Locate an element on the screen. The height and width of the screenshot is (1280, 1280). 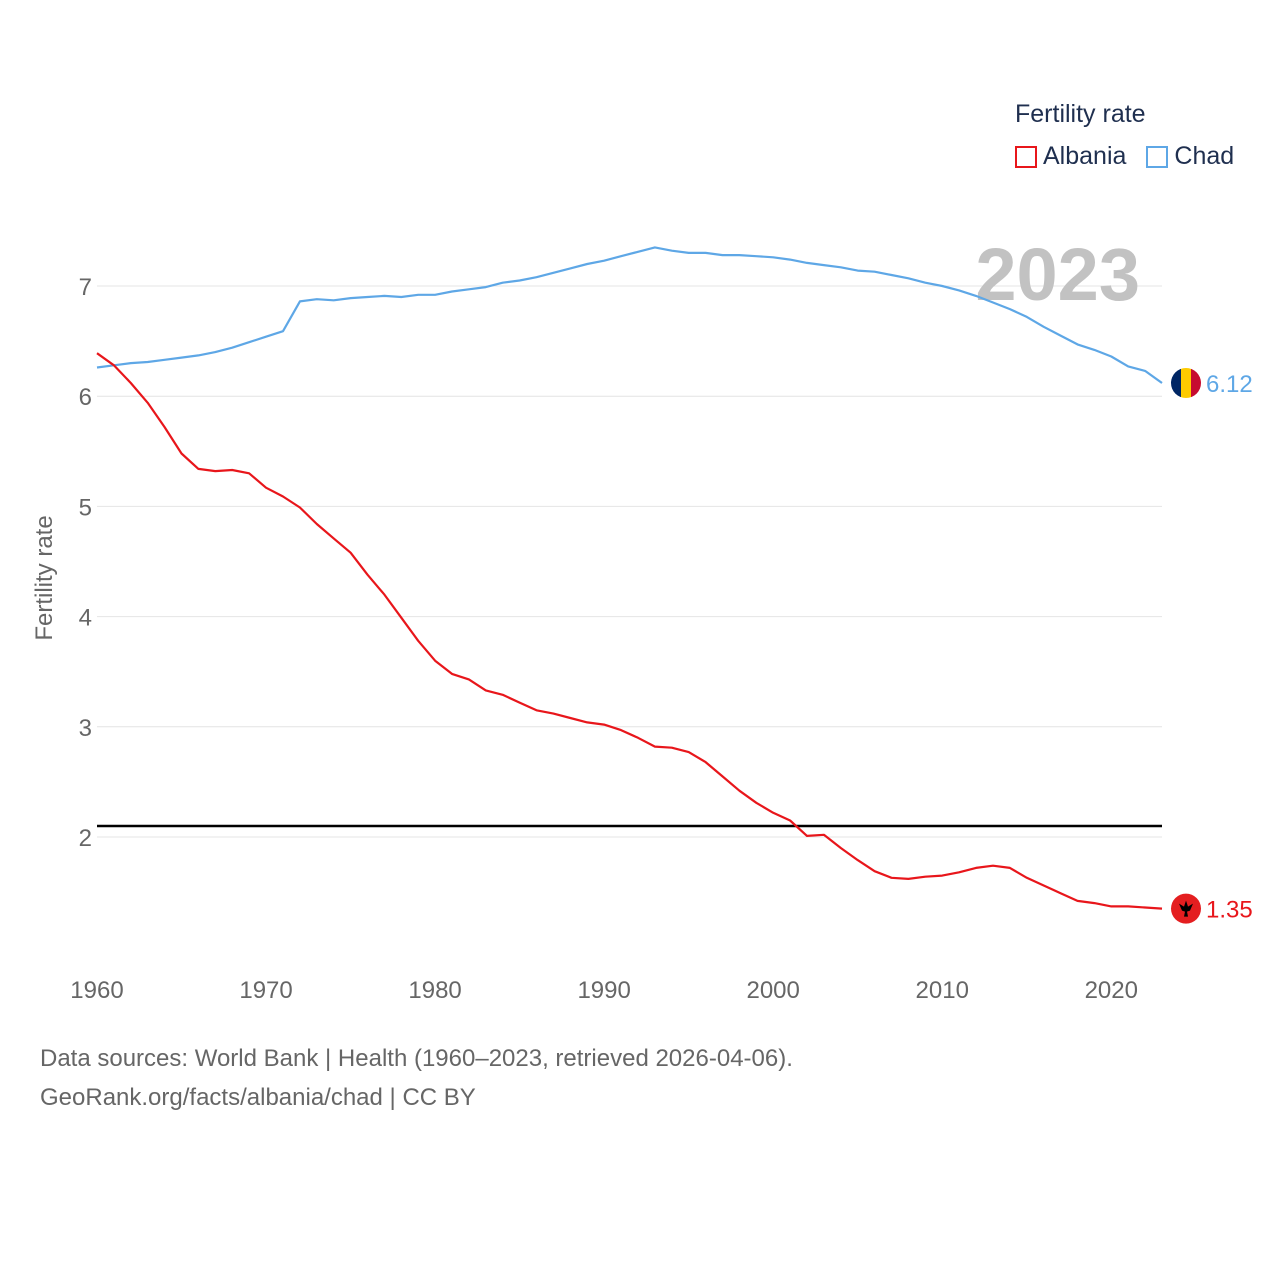
legend: Albania Chad is located at coordinates (1134, 156).